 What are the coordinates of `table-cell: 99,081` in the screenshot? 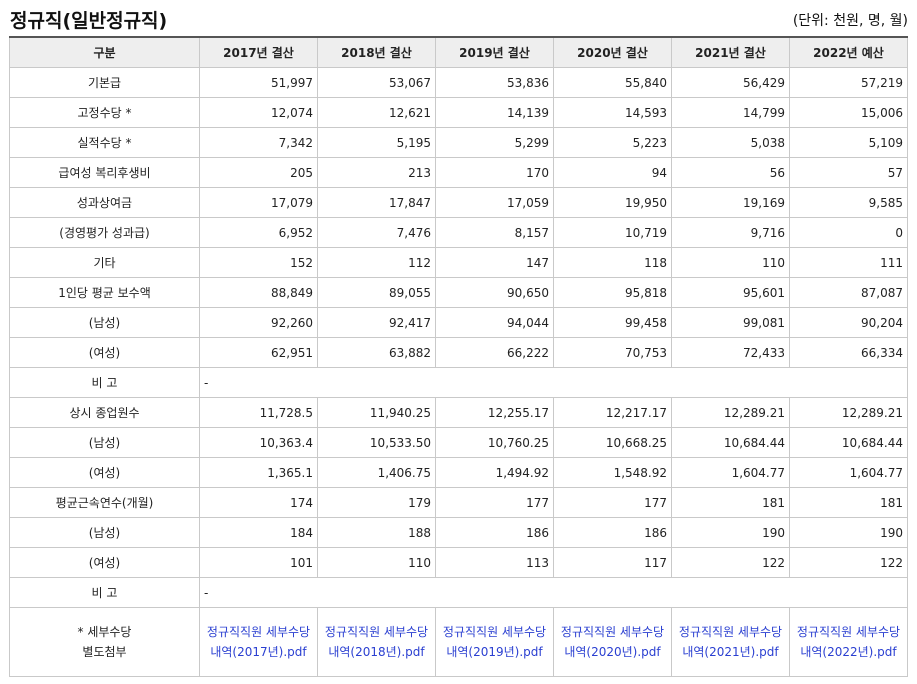 It's located at (730, 322).